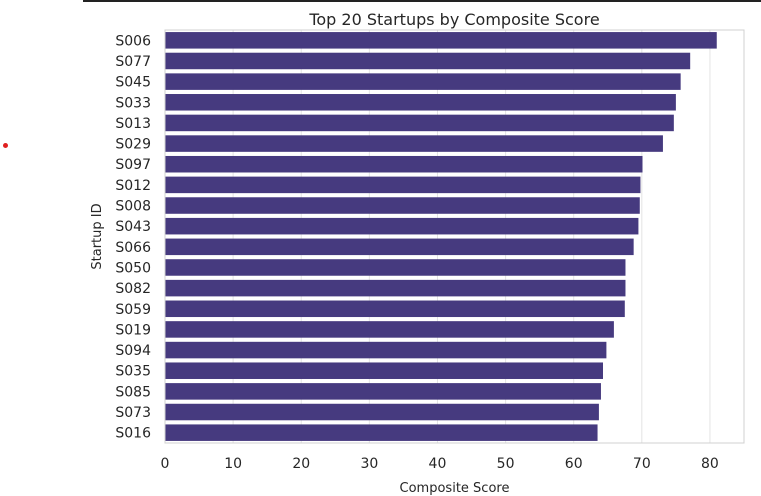 This screenshot has height=496, width=761. I want to click on y-tick-label: S016, so click(133, 434).